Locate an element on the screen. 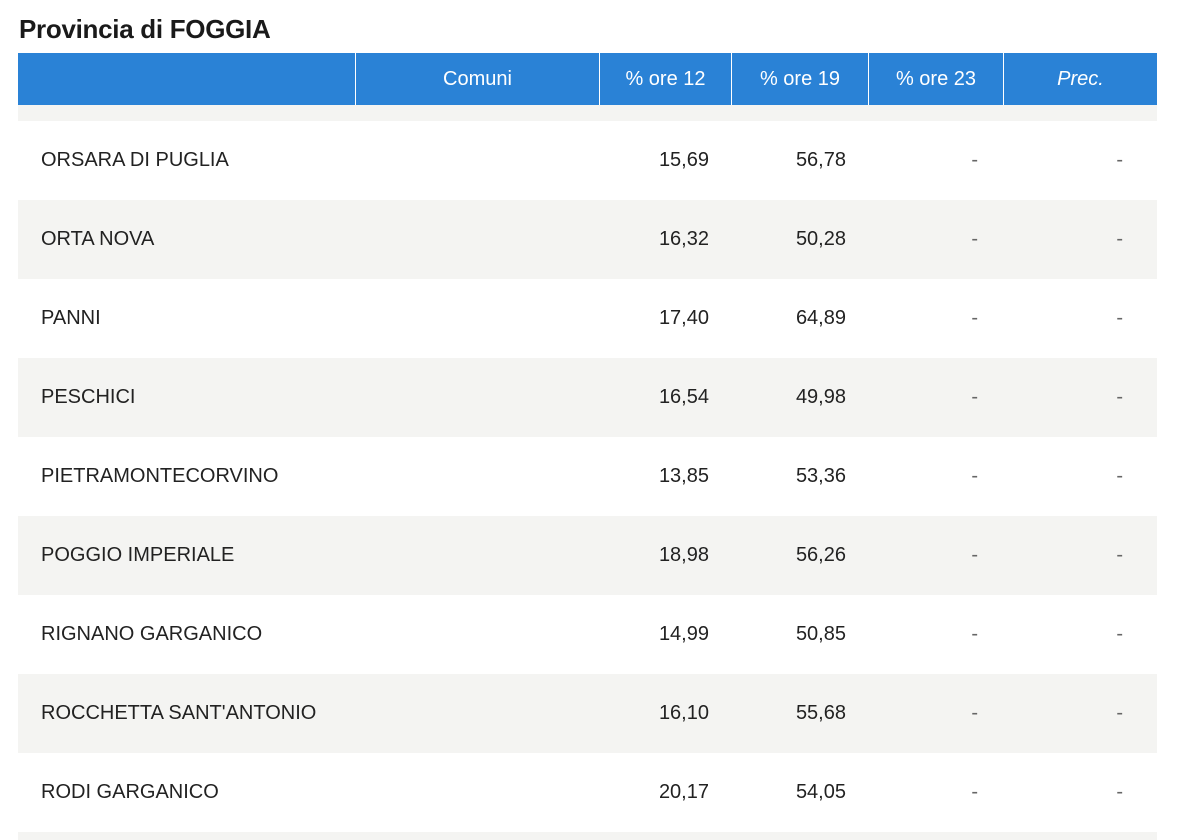 Image resolution: width=1177 pixels, height=840 pixels. value-ore-19: 50,85 is located at coordinates (820, 634).